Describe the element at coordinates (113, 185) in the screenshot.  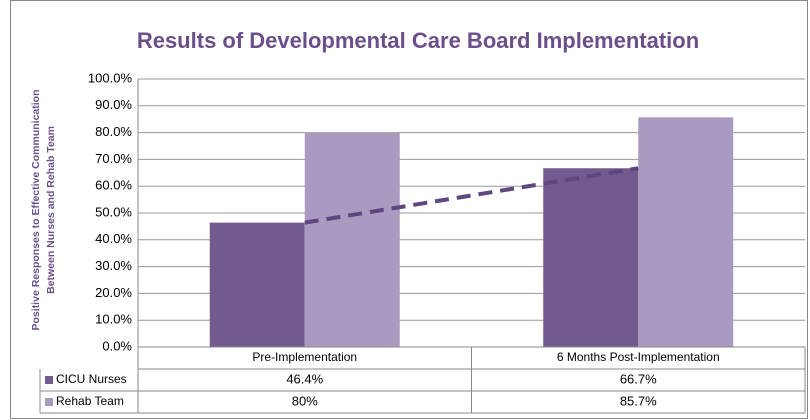
I see `y-tick-label: 60.0%` at that location.